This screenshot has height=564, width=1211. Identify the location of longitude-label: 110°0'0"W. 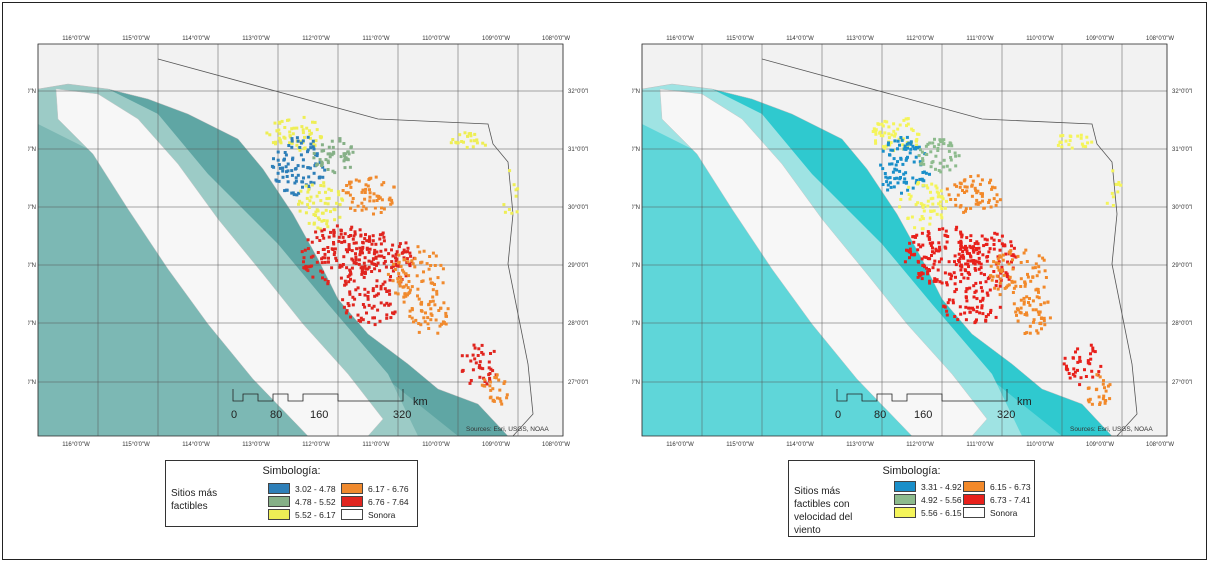
(436, 39).